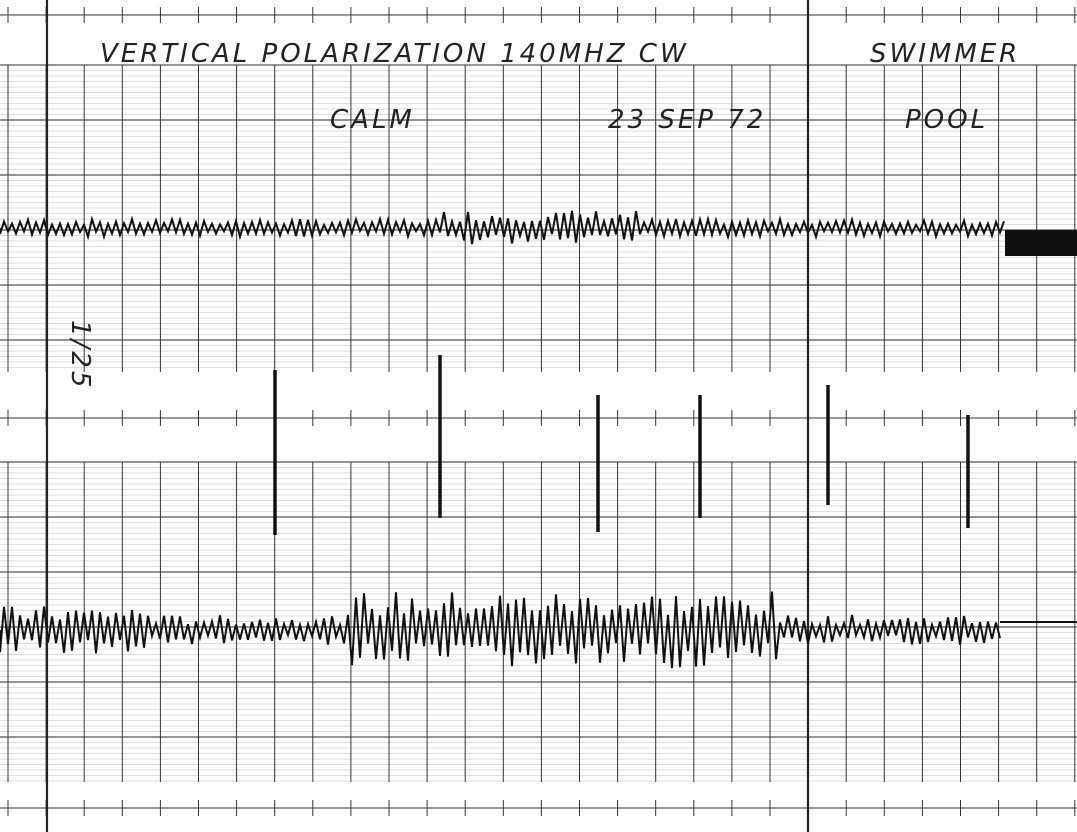  I want to click on lower-trace, so click(500, 630).